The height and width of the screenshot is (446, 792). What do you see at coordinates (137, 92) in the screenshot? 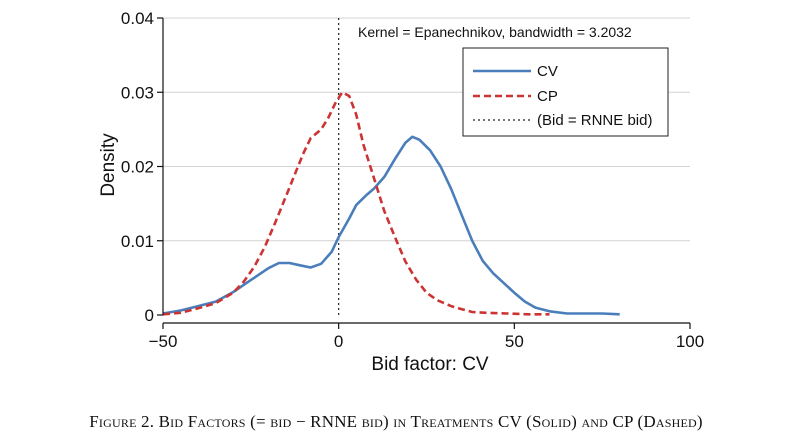
I see `y-tick-label: 0.03` at bounding box center [137, 92].